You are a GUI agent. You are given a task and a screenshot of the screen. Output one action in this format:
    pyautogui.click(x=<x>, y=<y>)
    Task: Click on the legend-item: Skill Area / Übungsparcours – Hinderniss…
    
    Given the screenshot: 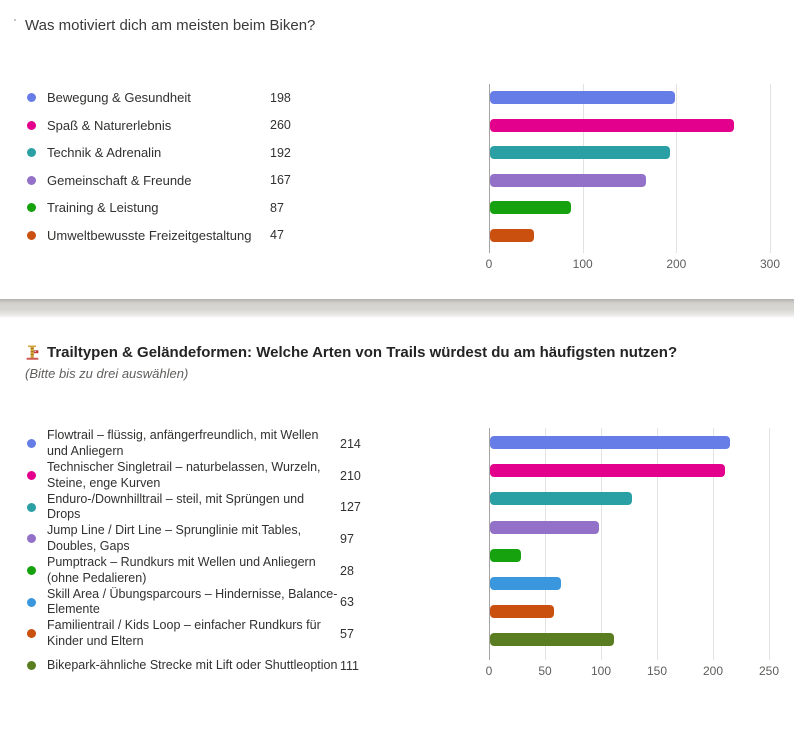 What is the action you would take?
    pyautogui.click(x=250, y=602)
    